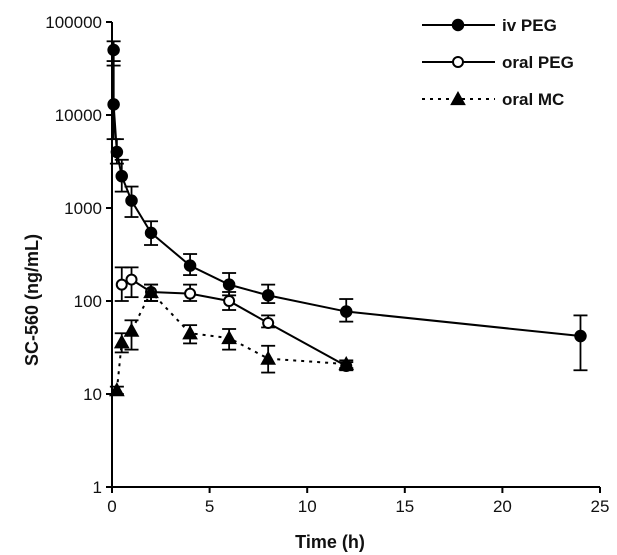 The height and width of the screenshot is (555, 617). Describe the element at coordinates (97, 487) in the screenshot. I see `y-tick-label: 1` at that location.